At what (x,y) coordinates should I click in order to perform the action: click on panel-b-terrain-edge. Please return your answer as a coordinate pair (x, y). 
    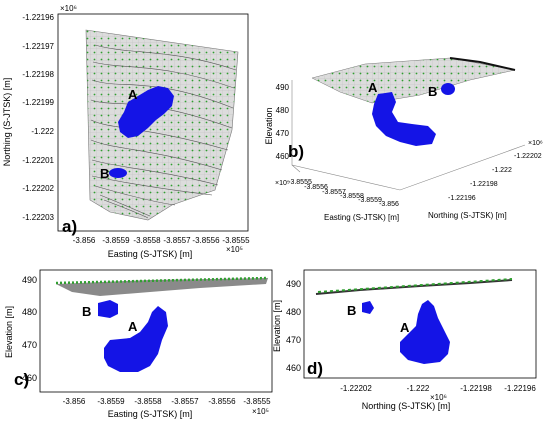
    Looking at the image, I should click on (482, 64).